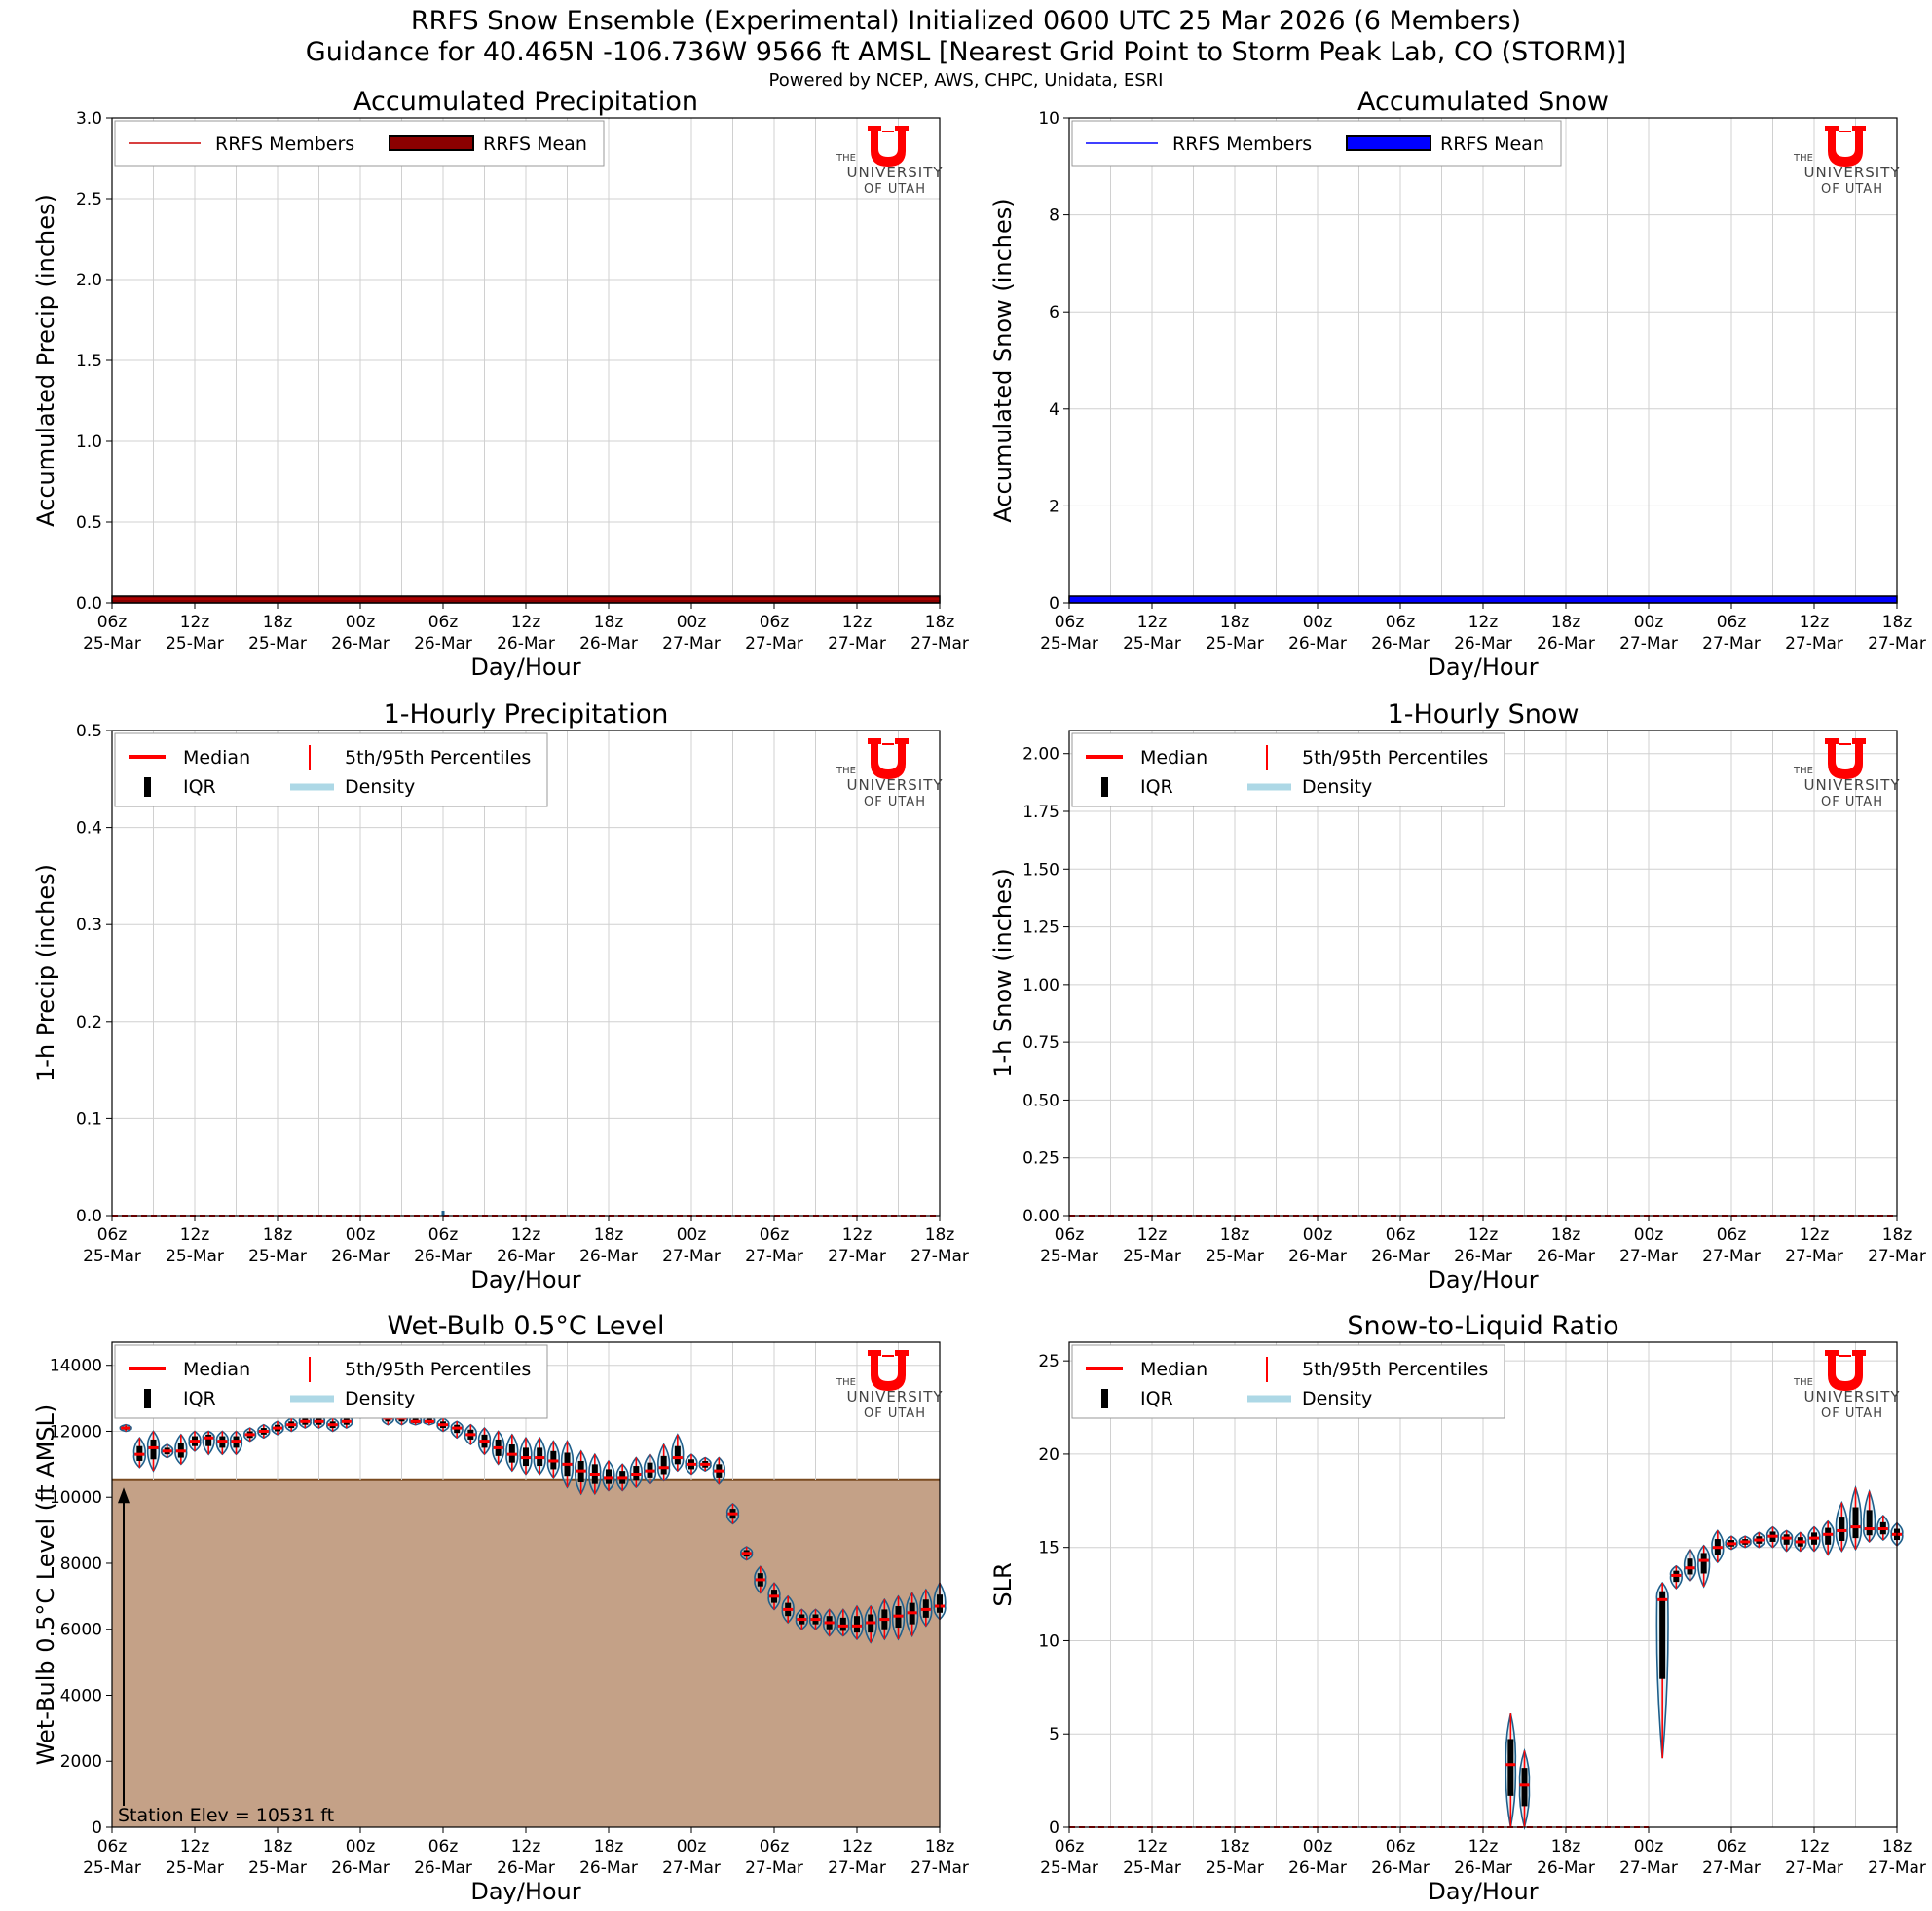  I want to click on y-tick-label: 12000, so click(76, 1432).